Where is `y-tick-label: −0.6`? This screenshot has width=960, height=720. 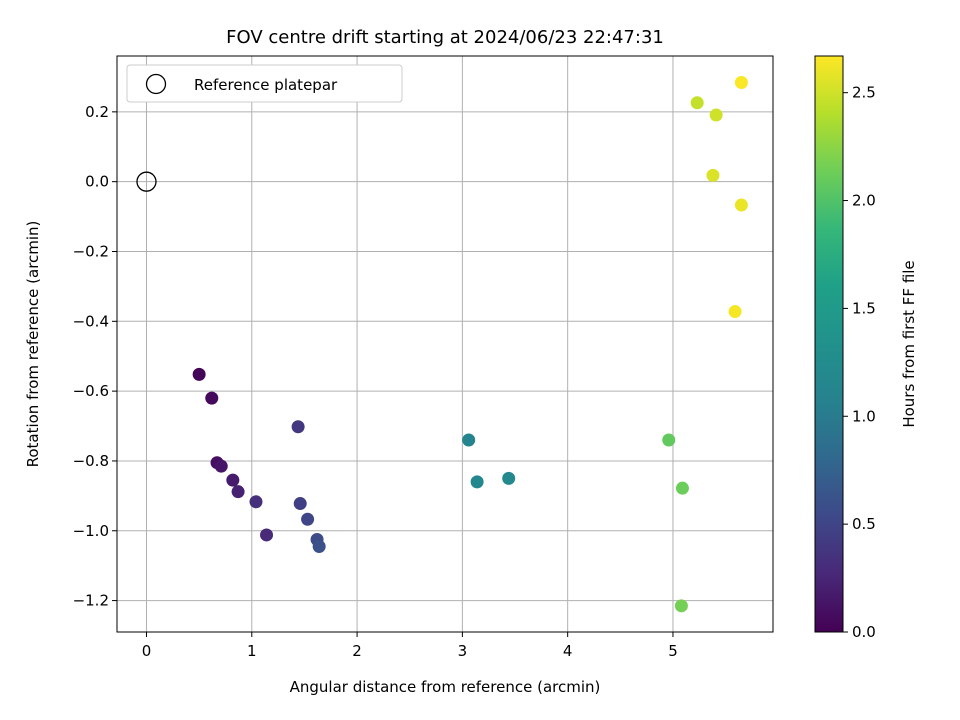 y-tick-label: −0.6 is located at coordinates (91, 391).